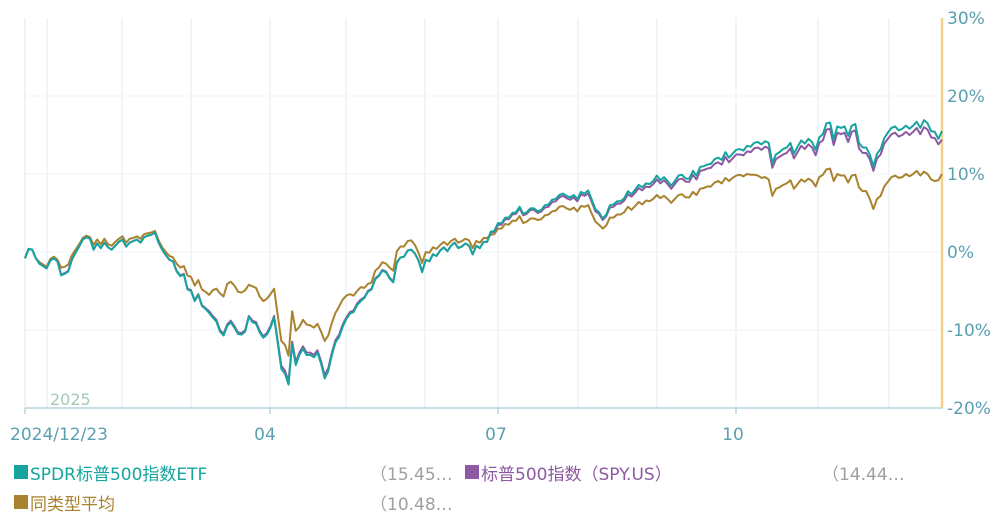 Image resolution: width=1001 pixels, height=519 pixels. Describe the element at coordinates (496, 435) in the screenshot. I see `x-tick-label: 07` at that location.